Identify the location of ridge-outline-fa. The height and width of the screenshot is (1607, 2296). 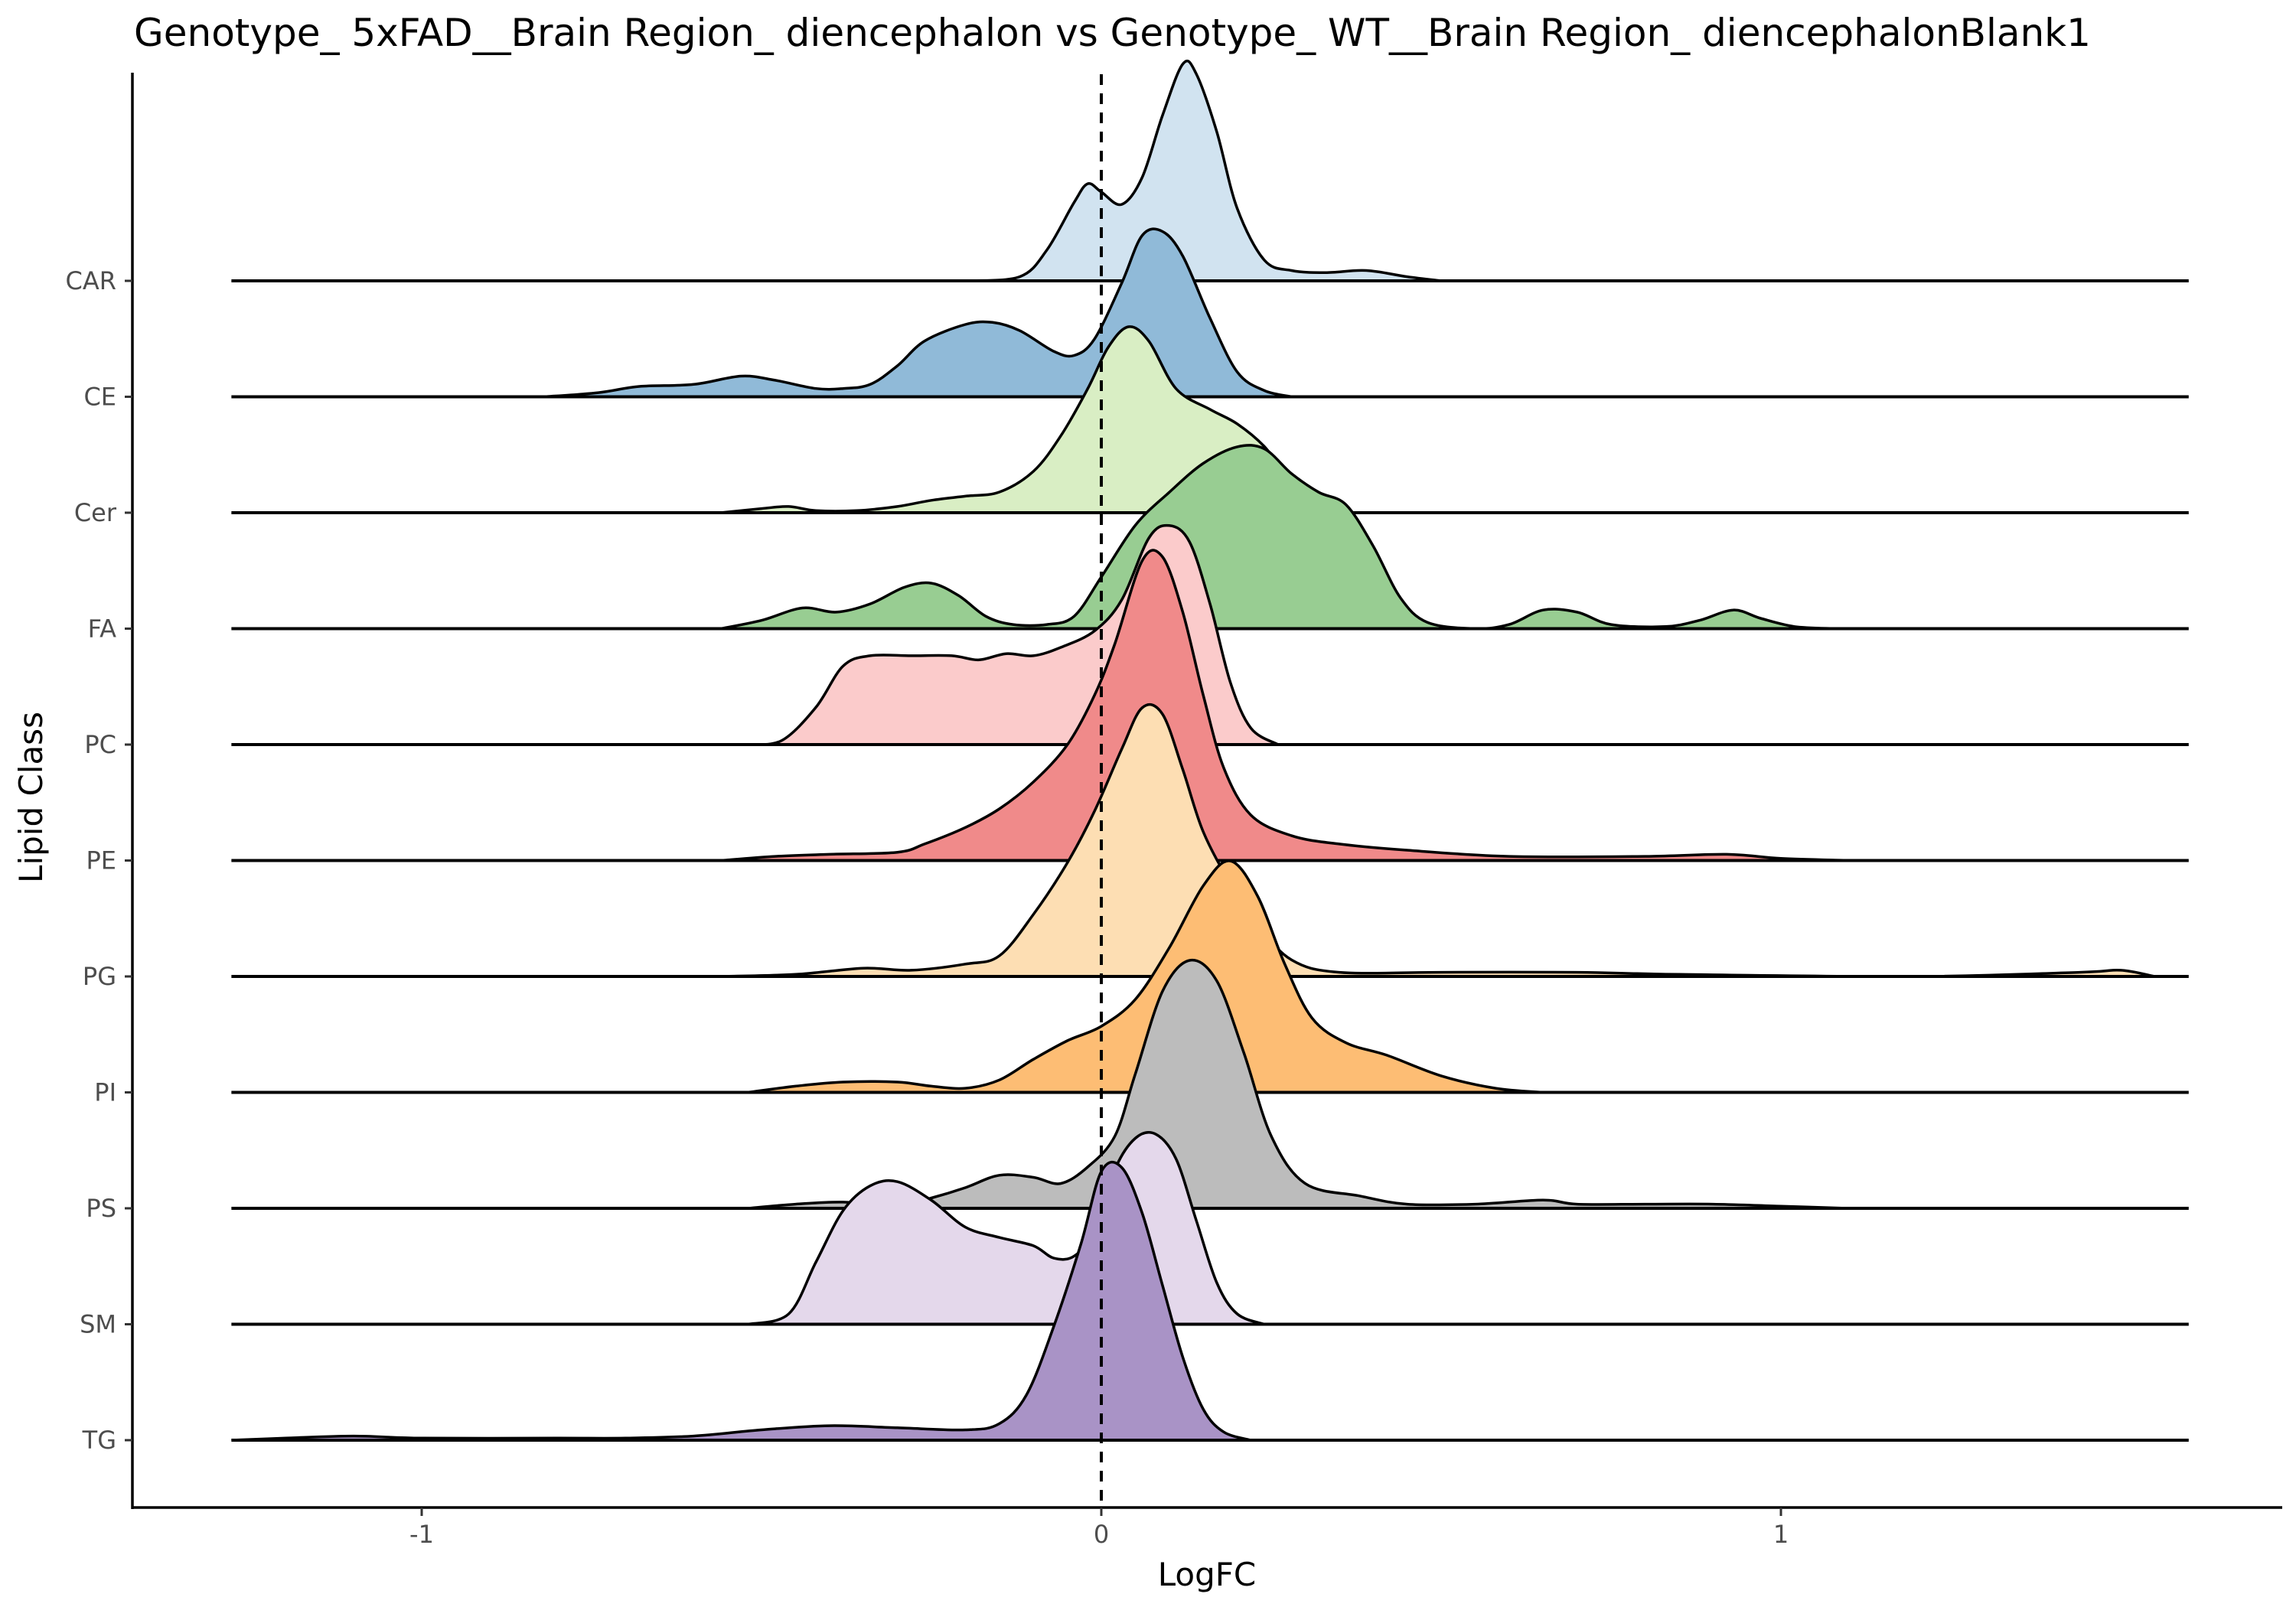
(1278, 537).